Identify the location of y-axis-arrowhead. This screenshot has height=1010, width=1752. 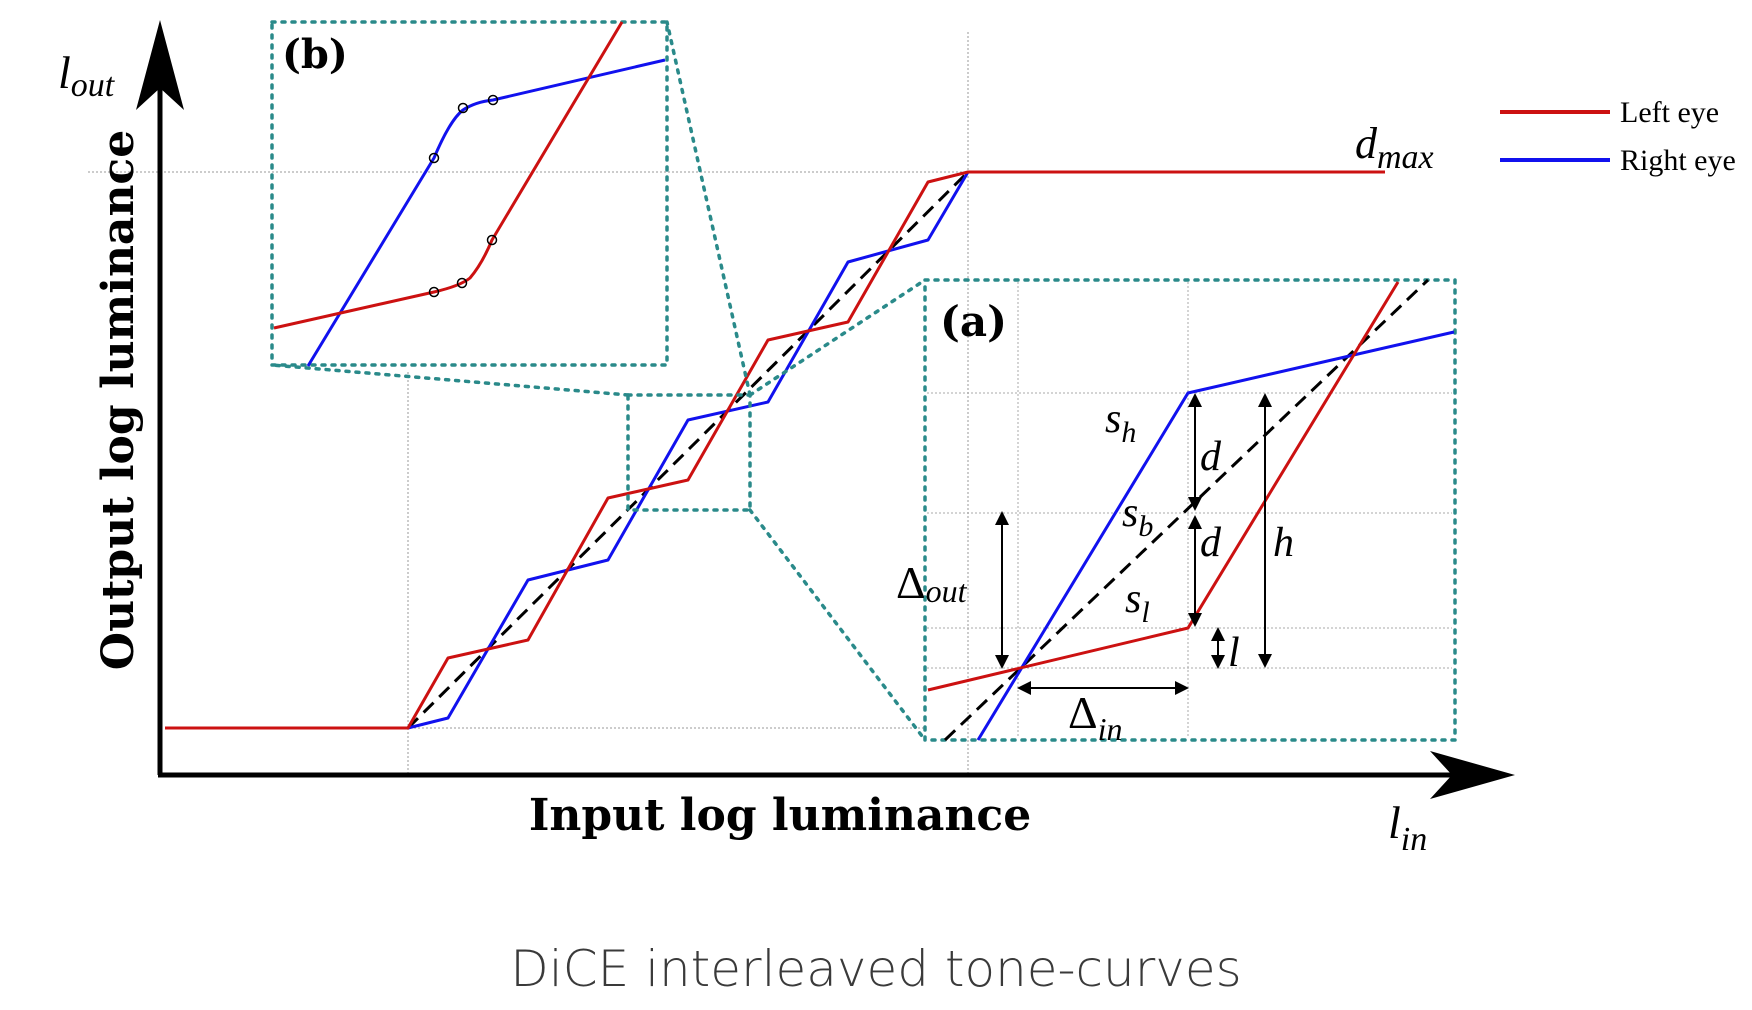
(160, 65).